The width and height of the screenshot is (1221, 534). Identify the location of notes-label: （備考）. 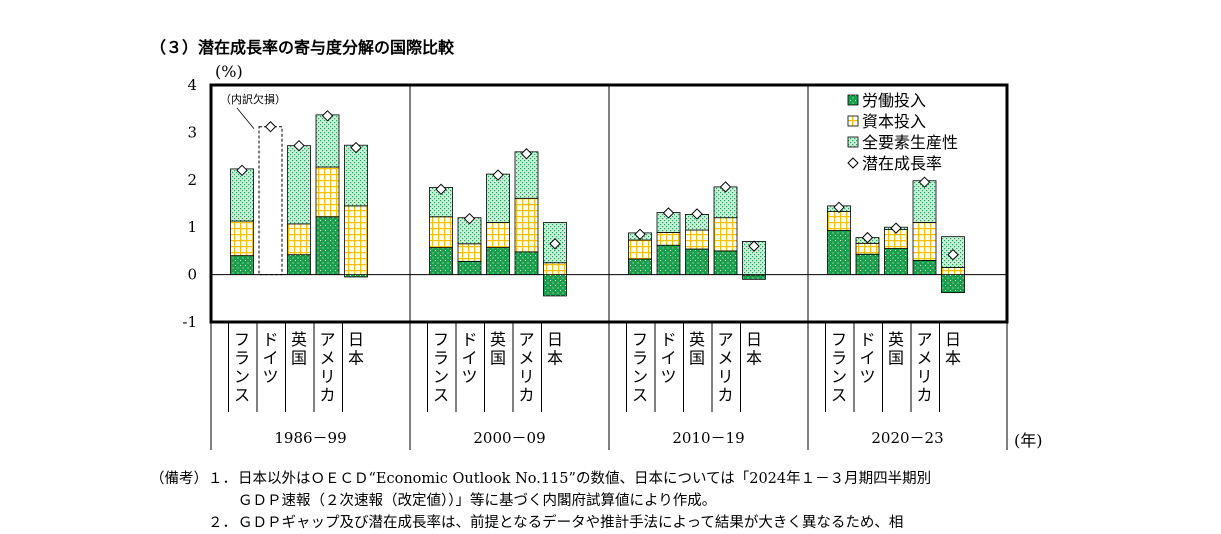
(179, 479).